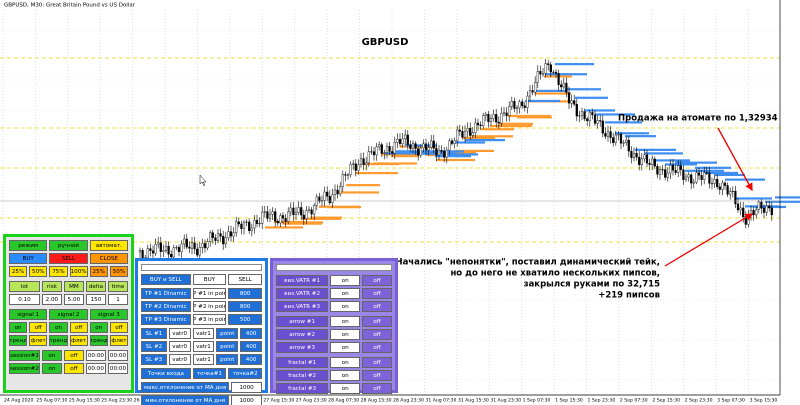 The image size is (800, 405). Describe the element at coordinates (302, 347) in the screenshot. I see `panel-button: arrow #3` at that location.